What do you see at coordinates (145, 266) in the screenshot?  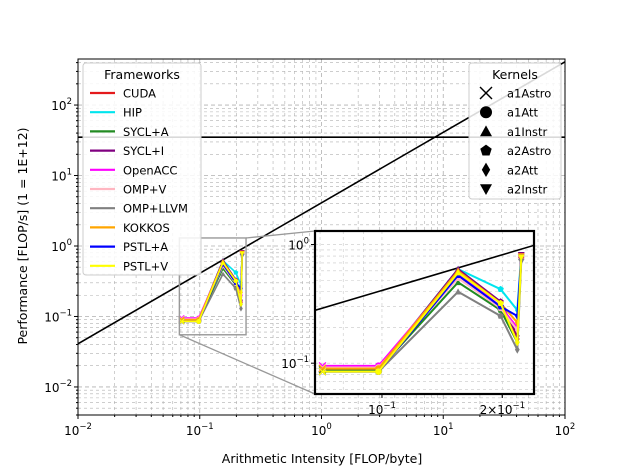 I see `legend-label: PSTL+V` at bounding box center [145, 266].